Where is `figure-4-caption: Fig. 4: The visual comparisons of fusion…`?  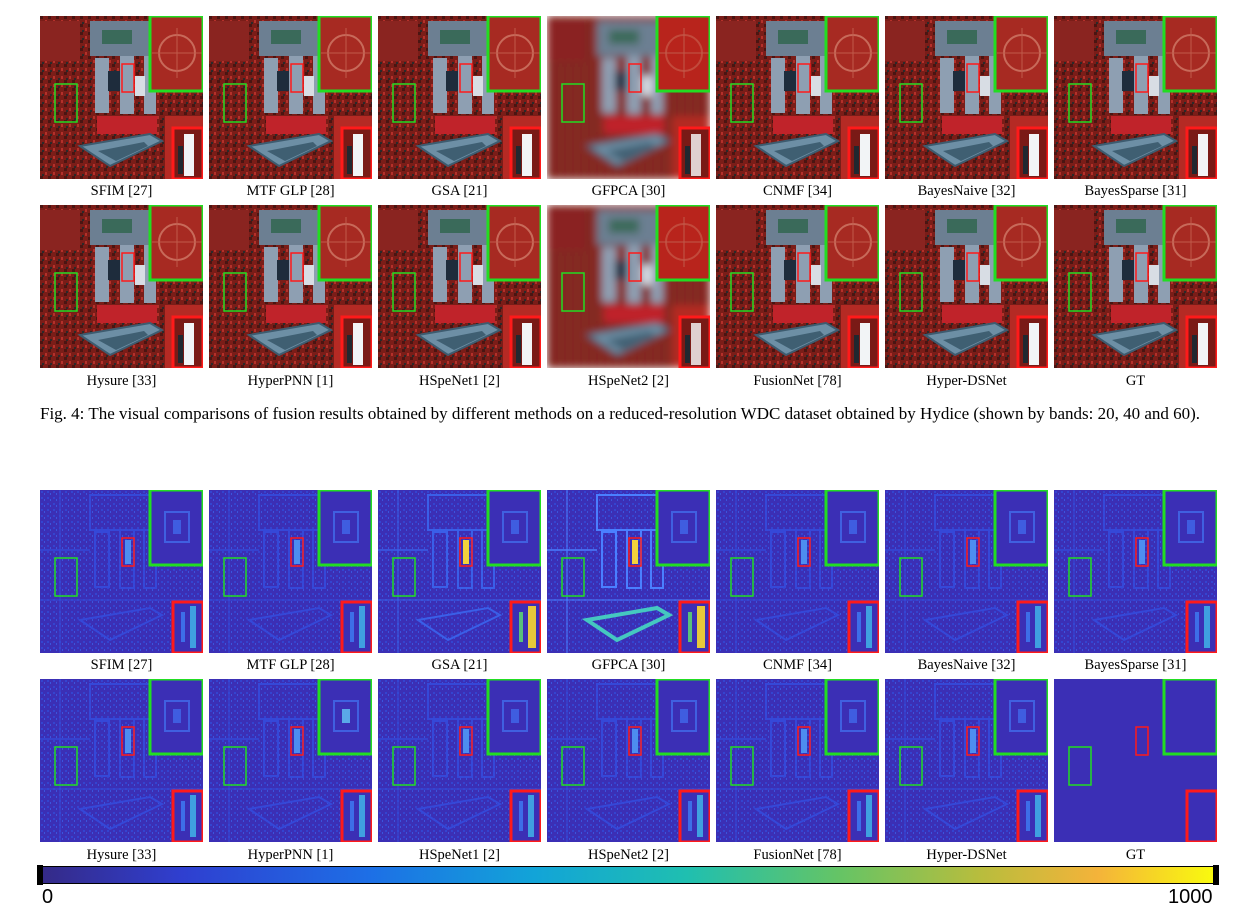
figure-4-caption: Fig. 4: The visual comparisons of fusion… is located at coordinates (620, 413).